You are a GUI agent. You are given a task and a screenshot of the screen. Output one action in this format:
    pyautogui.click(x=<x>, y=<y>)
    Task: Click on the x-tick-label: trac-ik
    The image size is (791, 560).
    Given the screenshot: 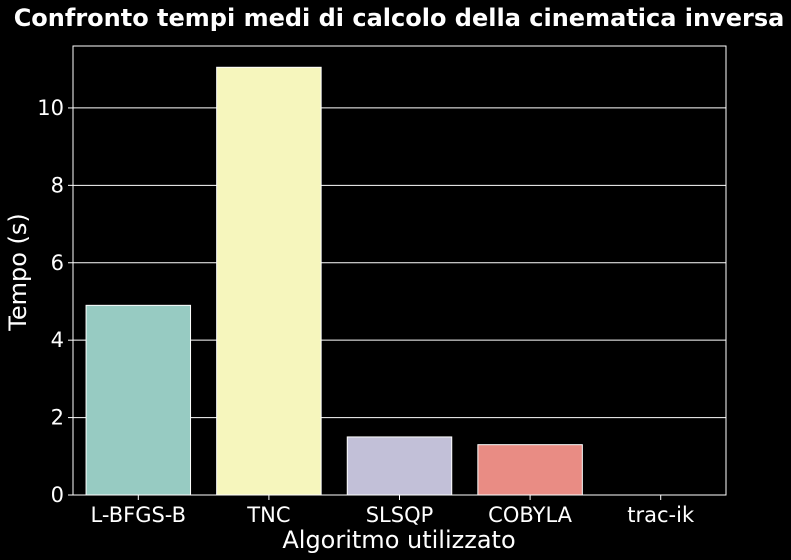 What is the action you would take?
    pyautogui.click(x=661, y=515)
    